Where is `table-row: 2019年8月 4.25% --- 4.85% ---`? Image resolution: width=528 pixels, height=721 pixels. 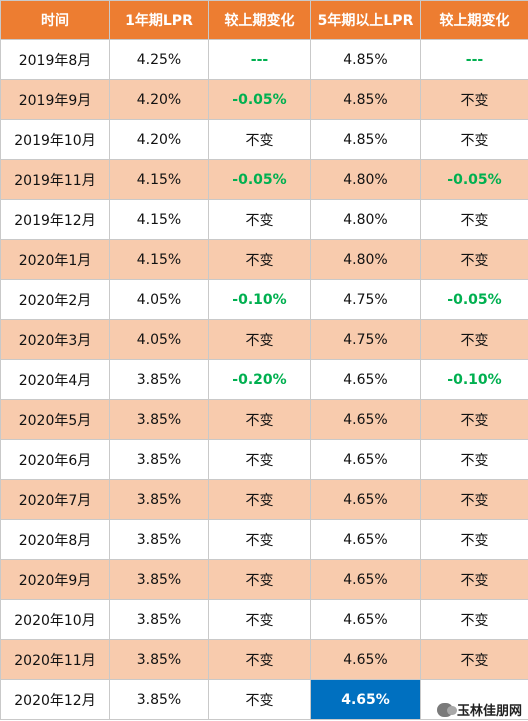 table-row: 2019年8月 4.25% --- 4.85% --- is located at coordinates (264, 59).